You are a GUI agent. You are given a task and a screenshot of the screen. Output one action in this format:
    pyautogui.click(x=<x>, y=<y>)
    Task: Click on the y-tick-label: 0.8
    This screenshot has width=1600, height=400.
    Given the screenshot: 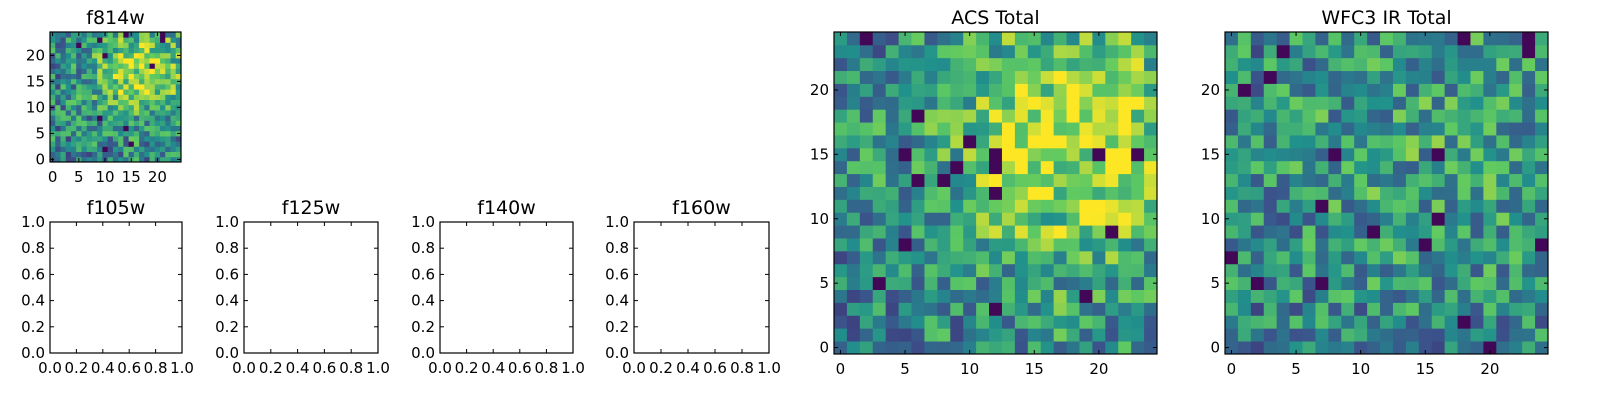 What is the action you would take?
    pyautogui.click(x=33, y=248)
    